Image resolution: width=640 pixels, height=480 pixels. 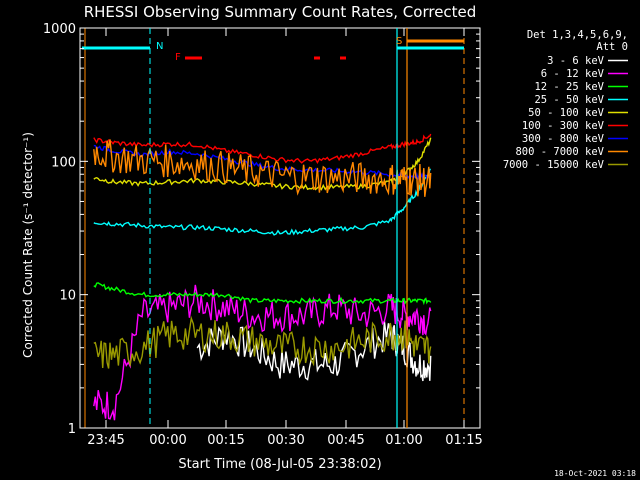 What do you see at coordinates (167, 440) in the screenshot?
I see `x-tick-label: 00:00` at bounding box center [167, 440].